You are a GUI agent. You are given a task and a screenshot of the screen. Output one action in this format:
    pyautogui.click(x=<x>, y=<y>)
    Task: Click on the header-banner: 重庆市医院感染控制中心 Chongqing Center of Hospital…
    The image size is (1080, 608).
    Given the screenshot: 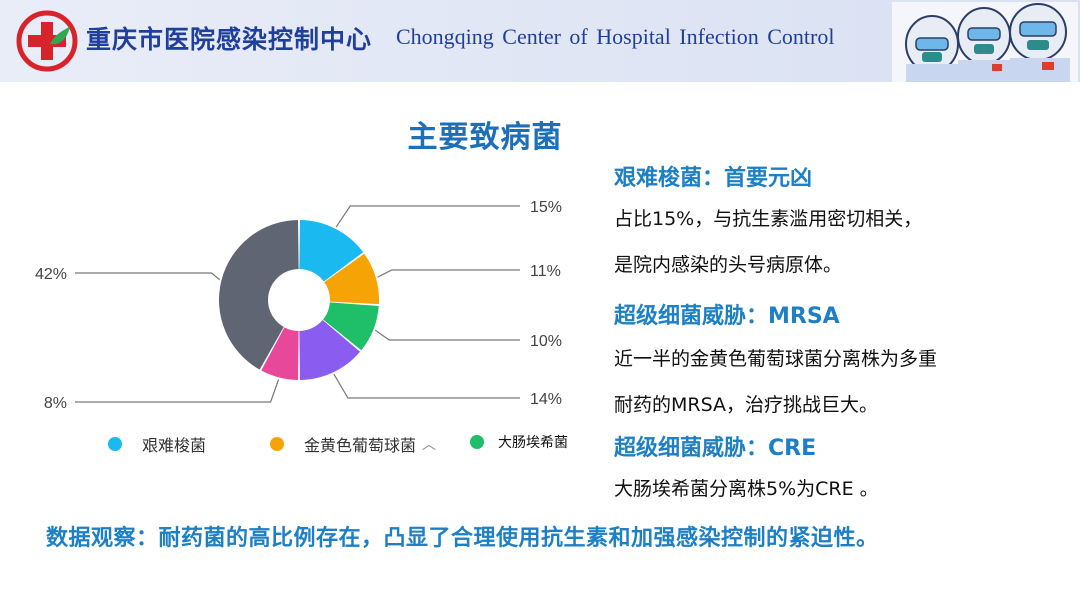 What is the action you would take?
    pyautogui.click(x=540, y=41)
    